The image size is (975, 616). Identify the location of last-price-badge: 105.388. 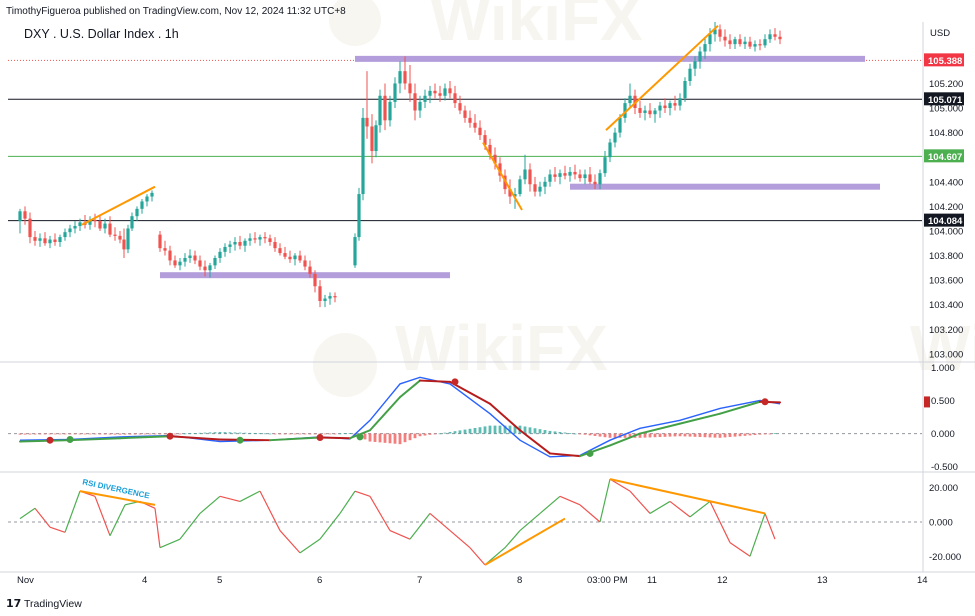
(945, 61).